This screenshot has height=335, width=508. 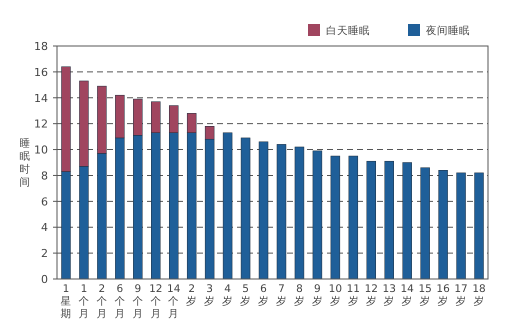 What do you see at coordinates (41, 98) in the screenshot?
I see `y-tick-label: 14` at bounding box center [41, 98].